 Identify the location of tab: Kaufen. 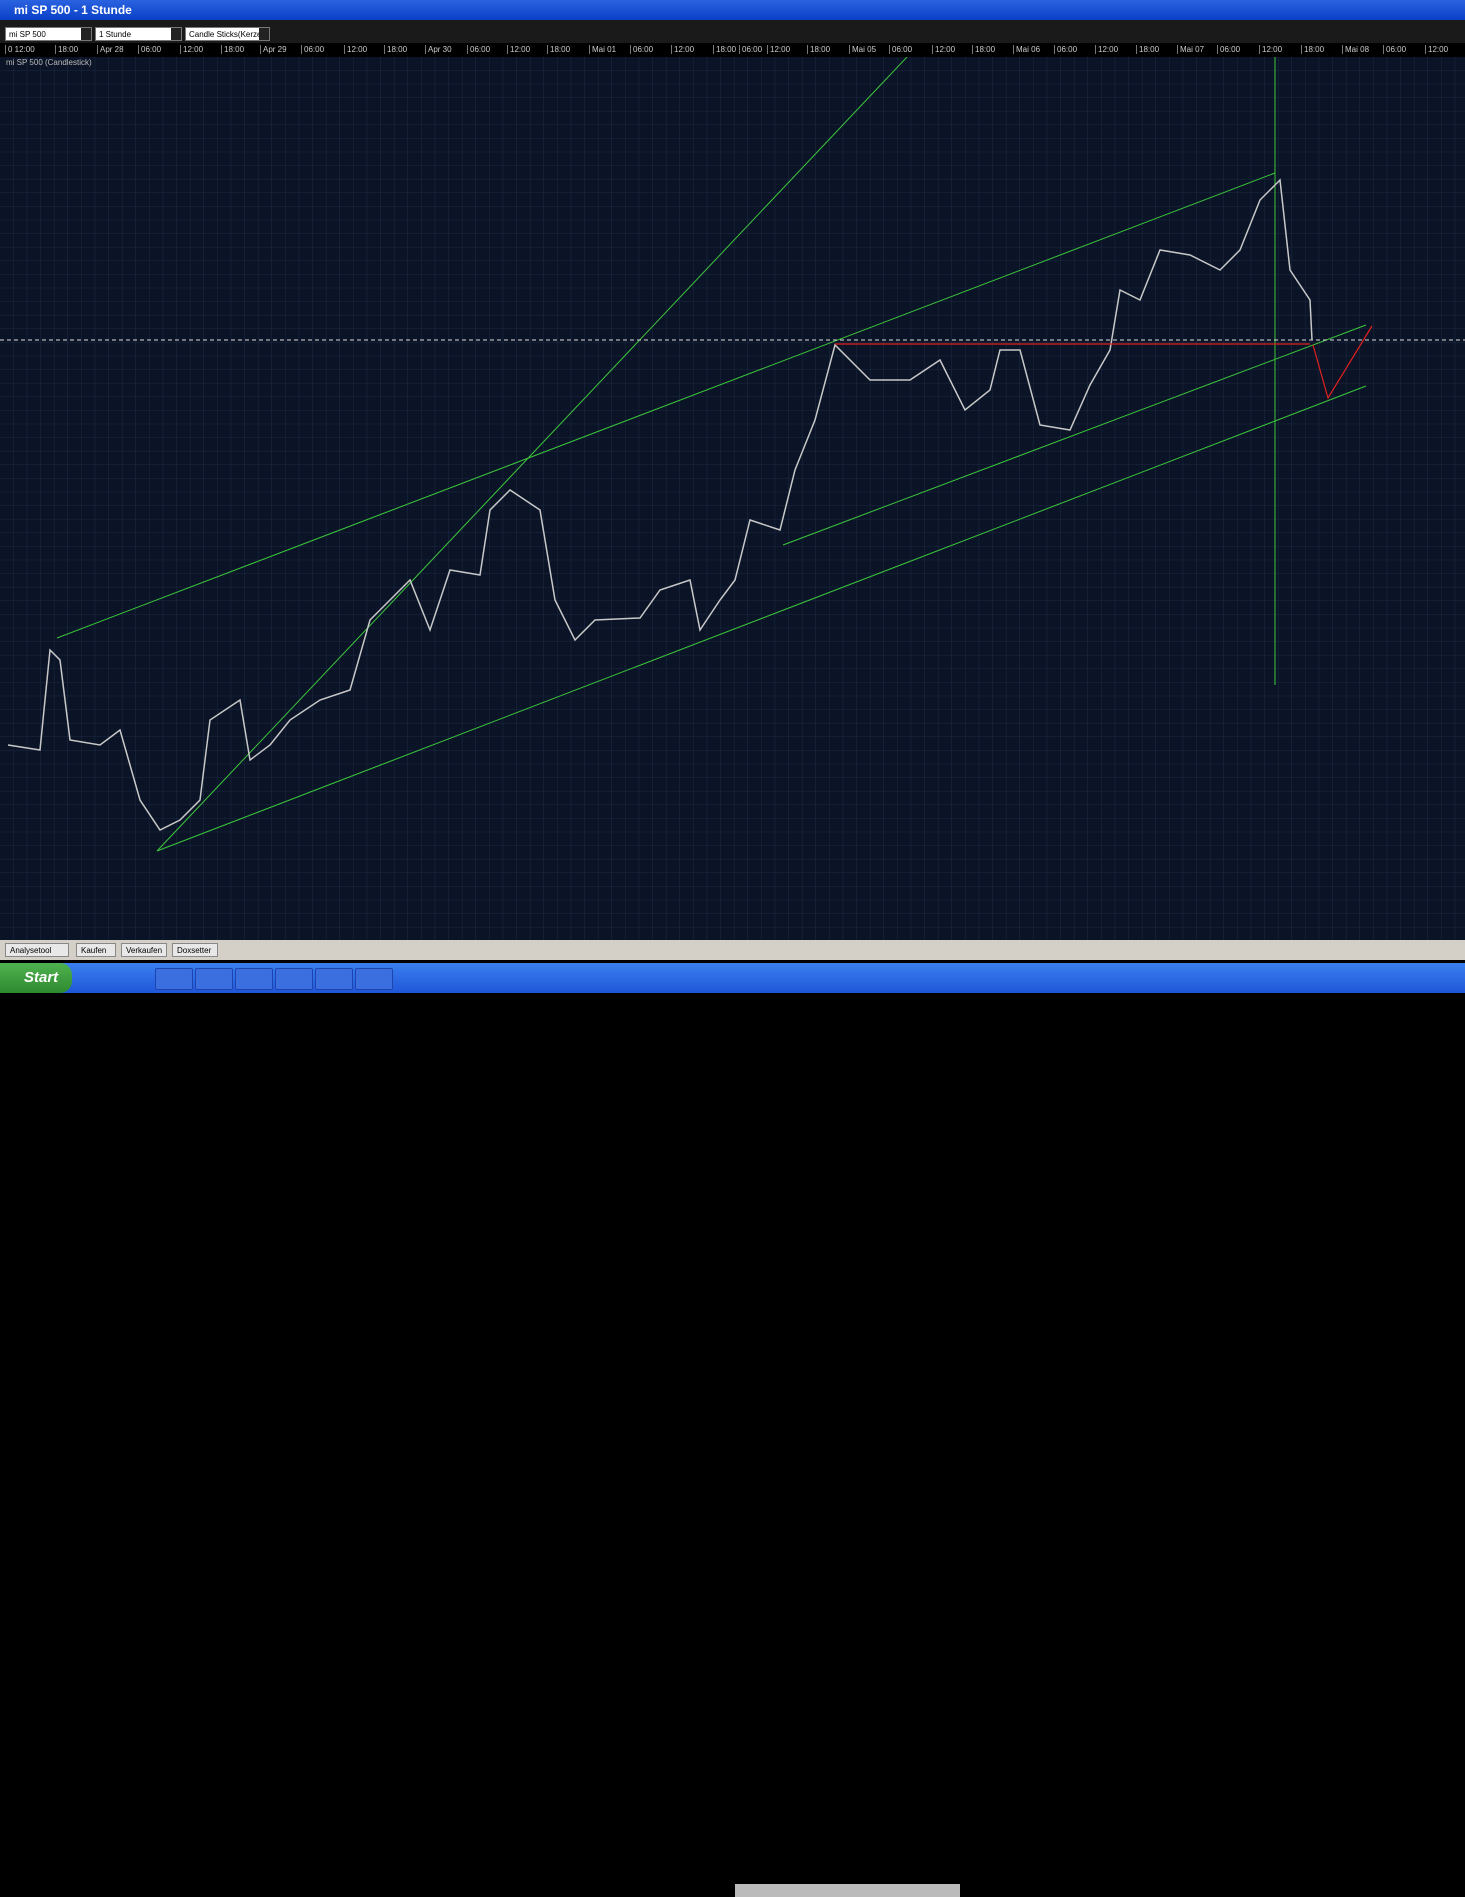
(96, 950).